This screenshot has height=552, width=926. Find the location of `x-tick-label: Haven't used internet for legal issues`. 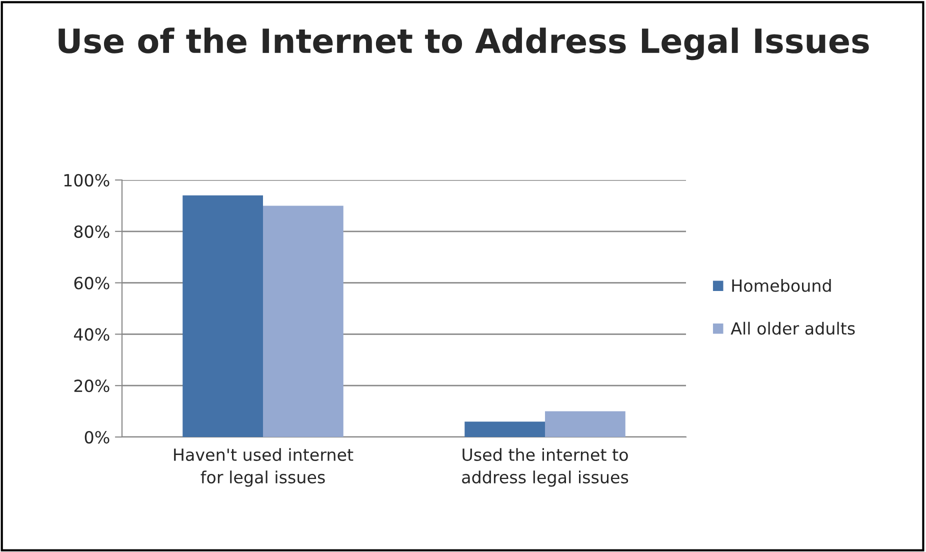

x-tick-label: Haven't used internet for legal issues is located at coordinates (264, 467).